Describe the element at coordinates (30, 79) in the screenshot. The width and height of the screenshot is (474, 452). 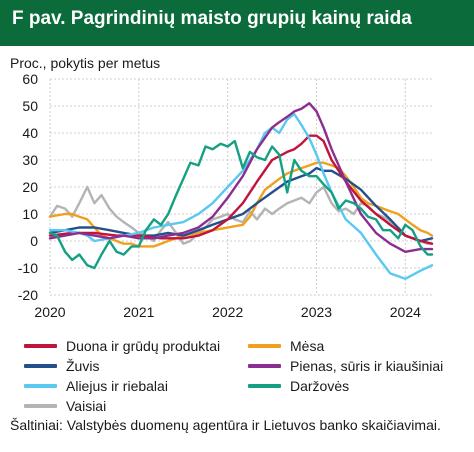
I see `y-tick-label: 60` at that location.